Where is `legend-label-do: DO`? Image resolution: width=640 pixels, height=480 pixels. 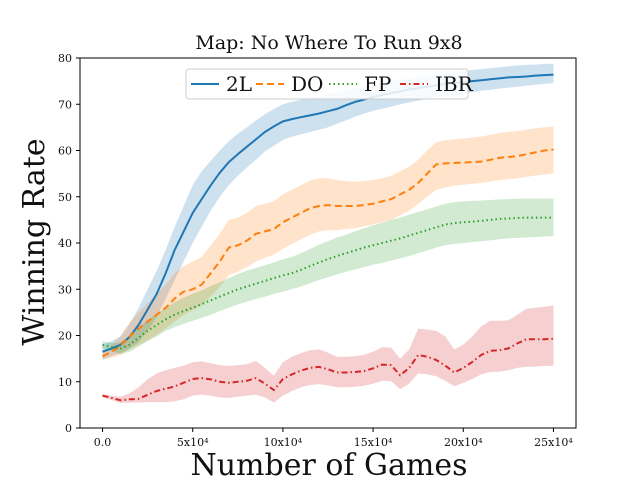
legend-label-do: DO is located at coordinates (307, 84).